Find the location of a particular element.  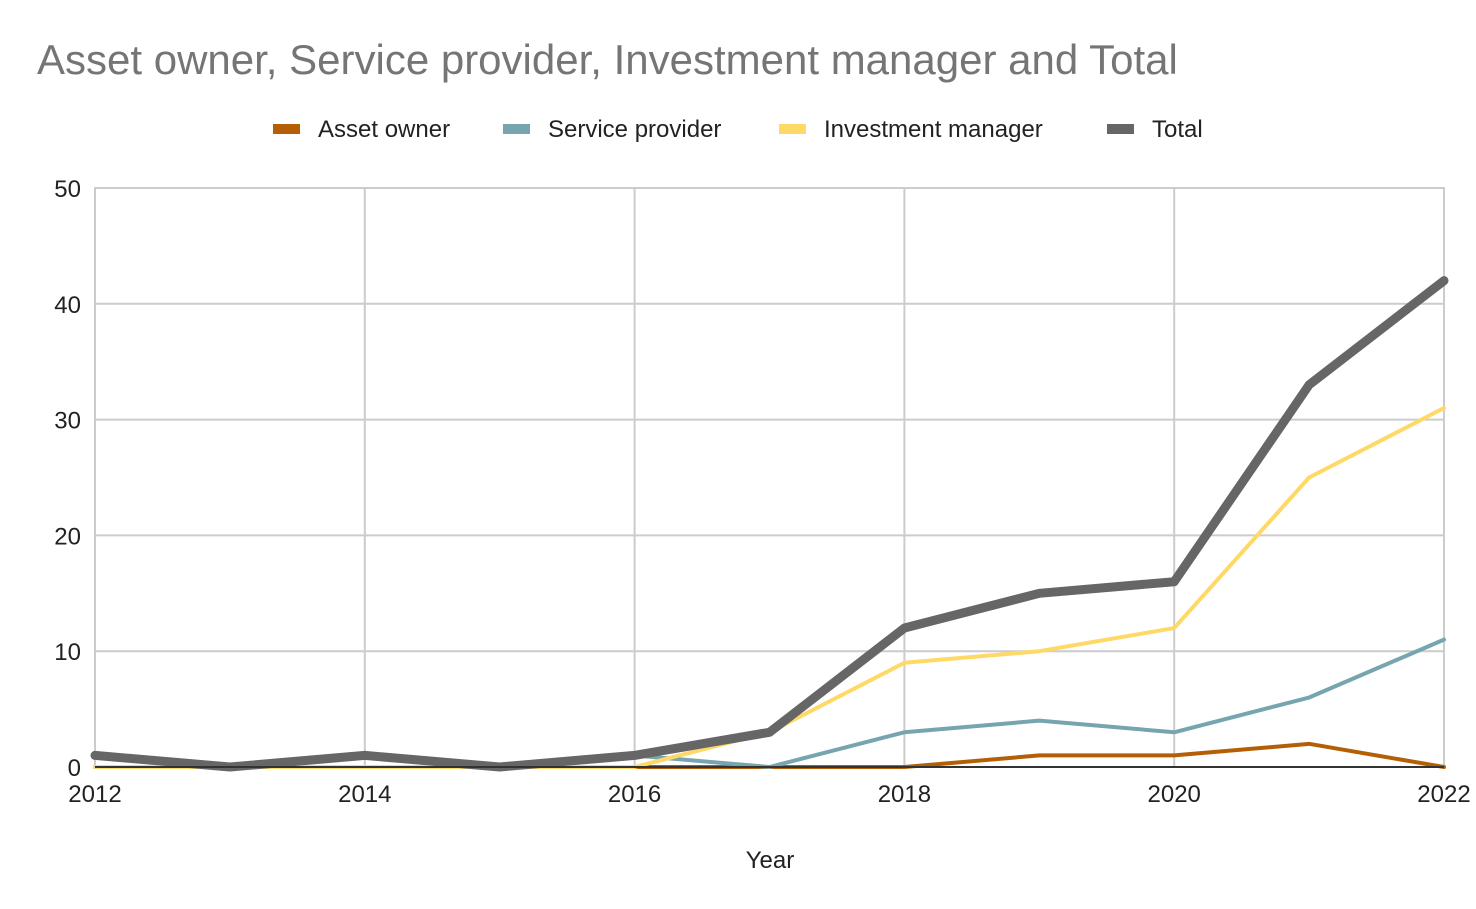

legend-item: Asset owner is located at coordinates (361, 129).